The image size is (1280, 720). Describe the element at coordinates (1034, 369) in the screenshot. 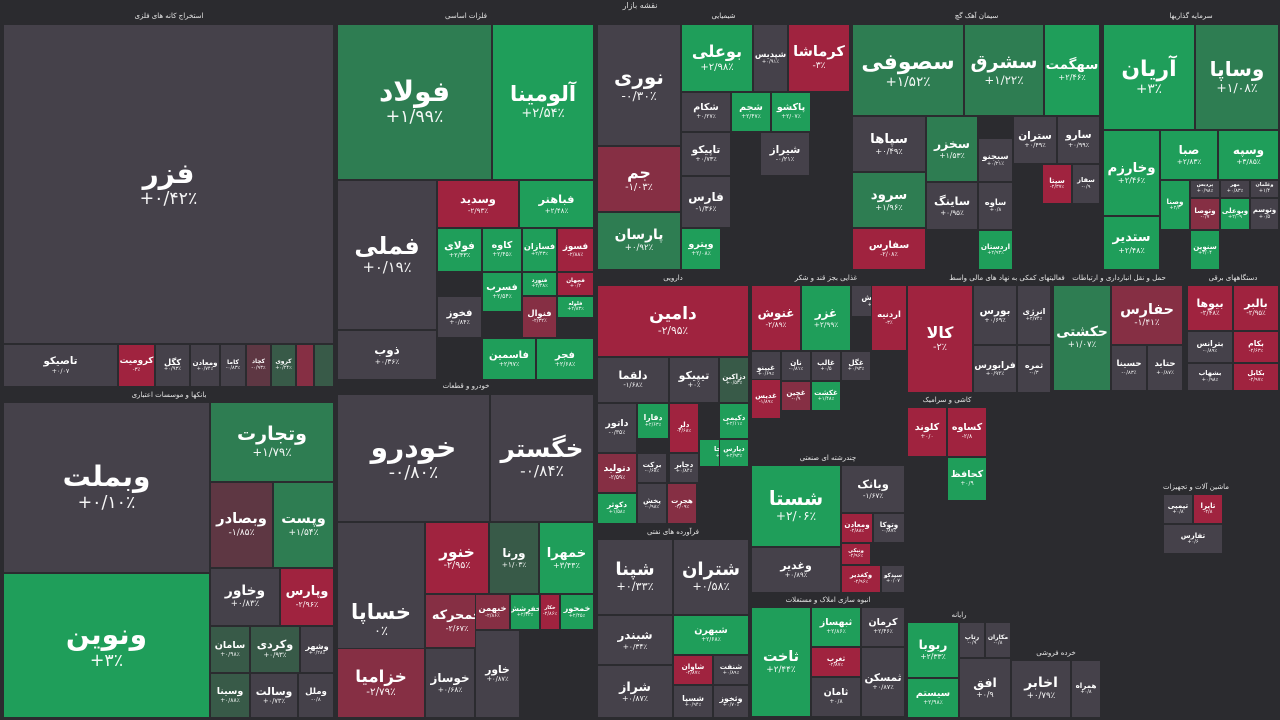

I see `stock-tile: ثمره -۰/۳` at that location.